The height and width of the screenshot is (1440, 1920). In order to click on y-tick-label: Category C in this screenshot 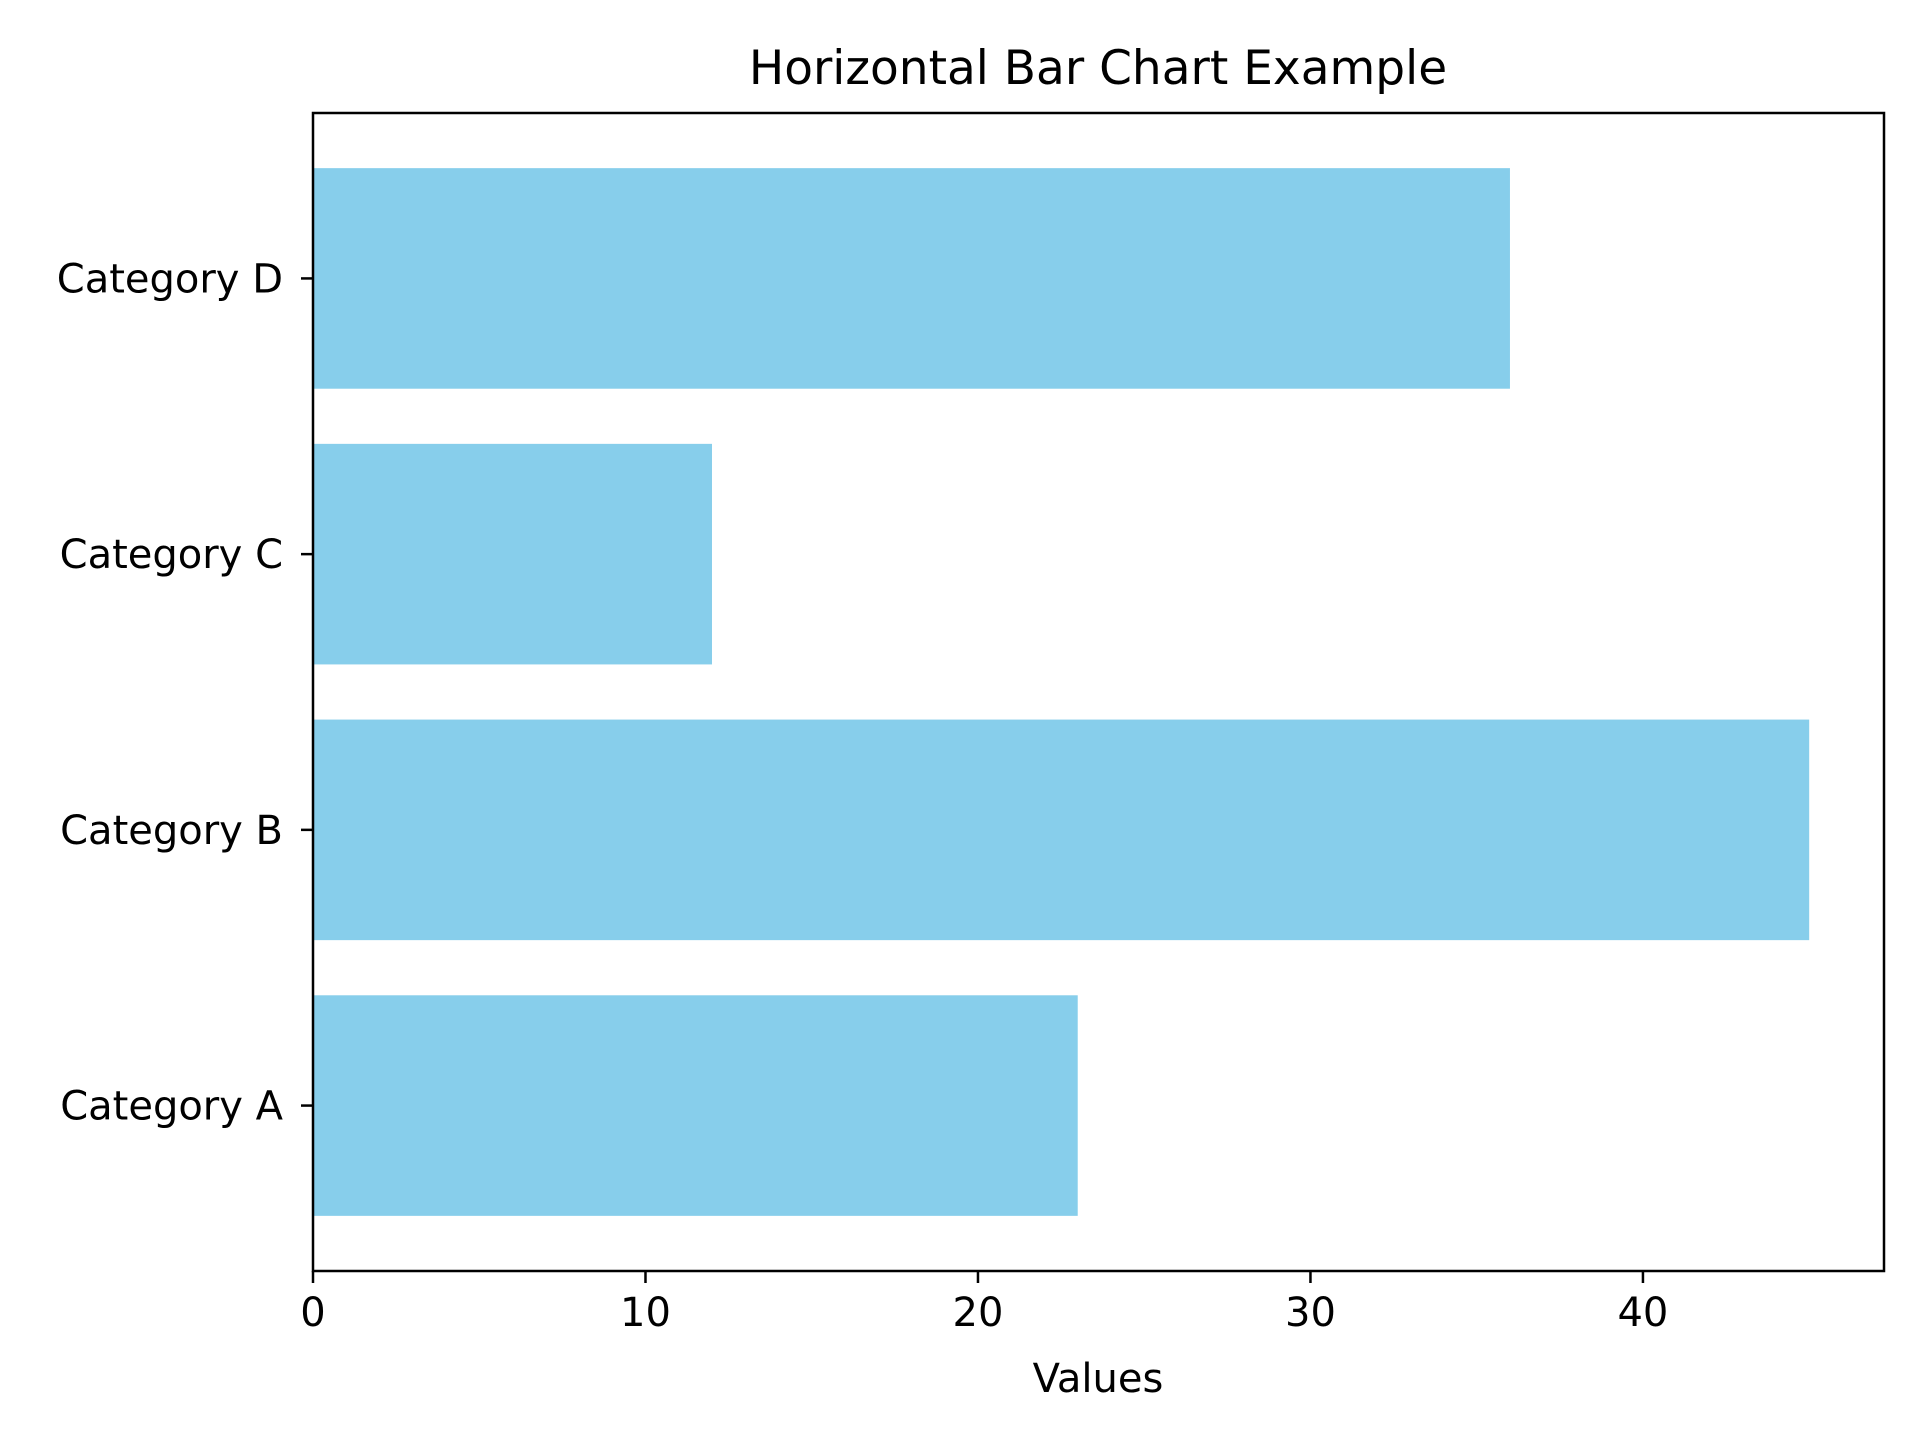, I will do `click(171, 555)`.